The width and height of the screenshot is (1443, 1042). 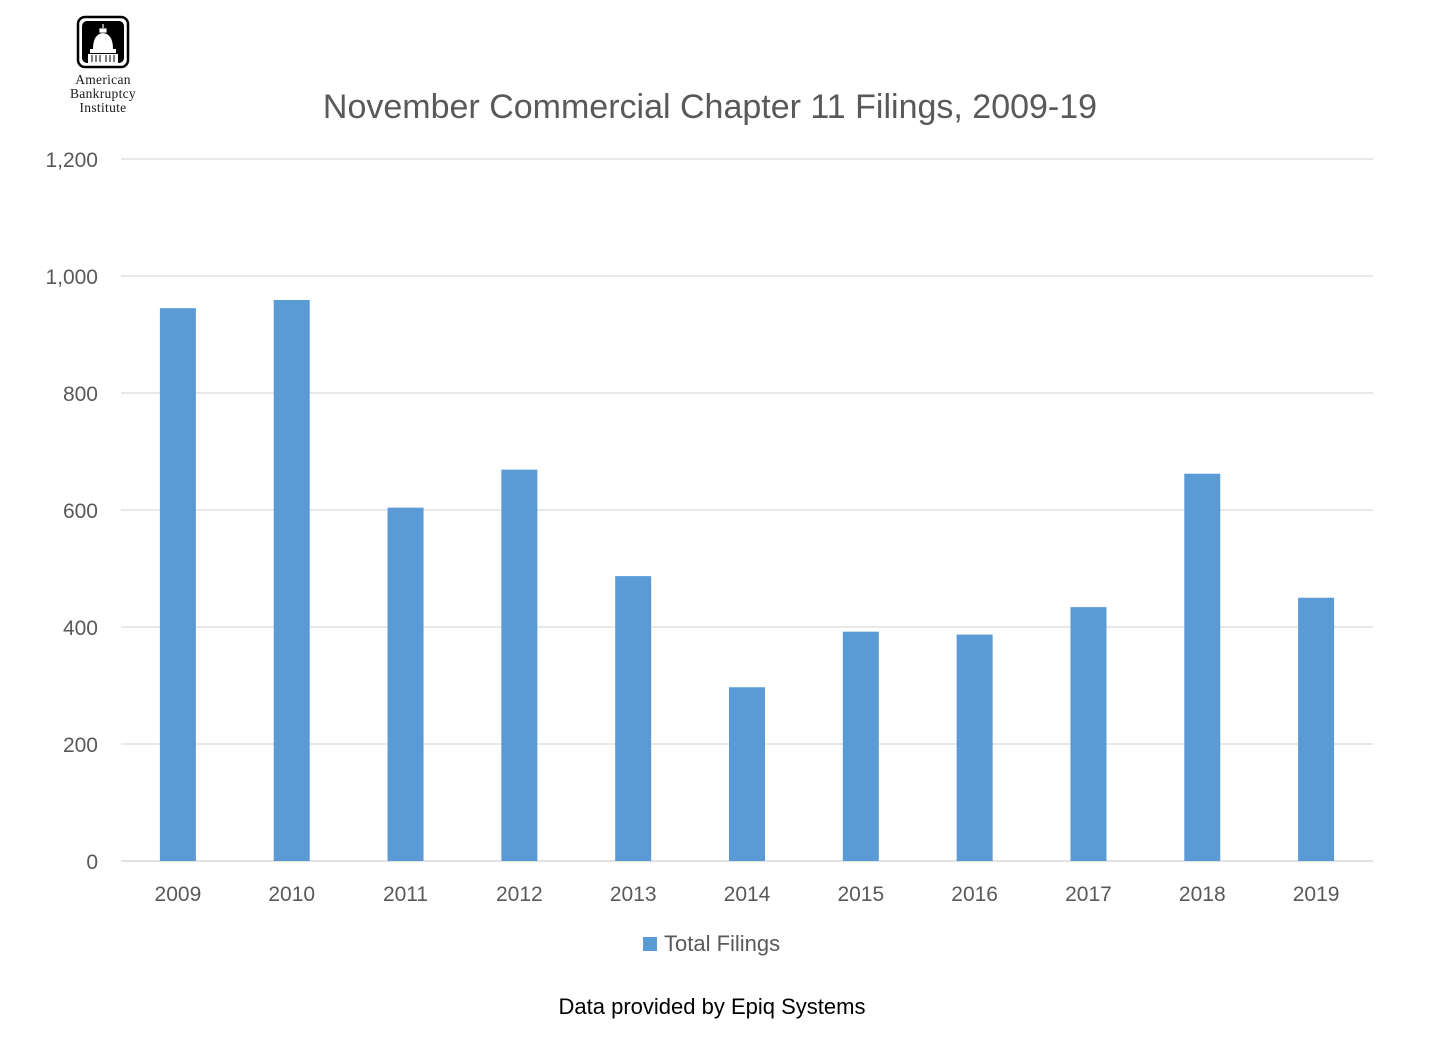 I want to click on capitol-dome-icon, so click(x=103, y=42).